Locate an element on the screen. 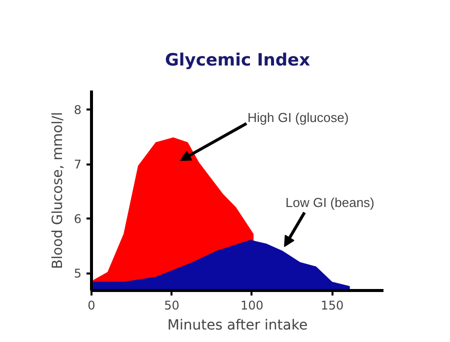  annotation: Low GI (beans) is located at coordinates (330, 202).